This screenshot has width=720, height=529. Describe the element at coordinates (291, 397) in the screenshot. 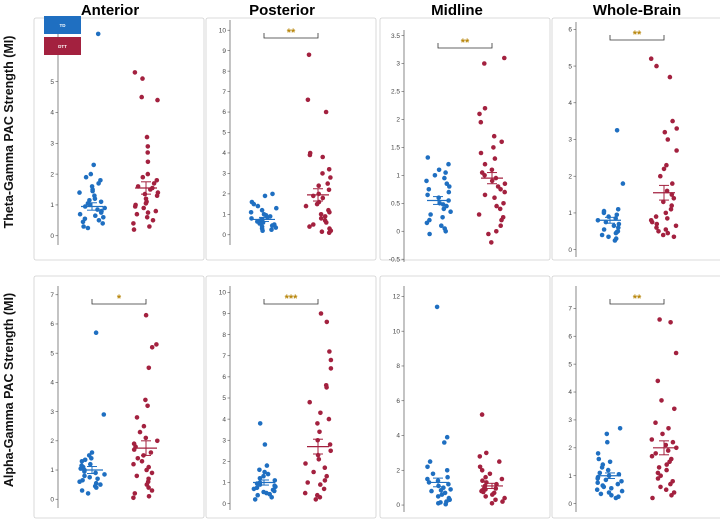

I see `panel-5: 0 1 2 3 4 5 6 7 8 9 10 ***` at that location.